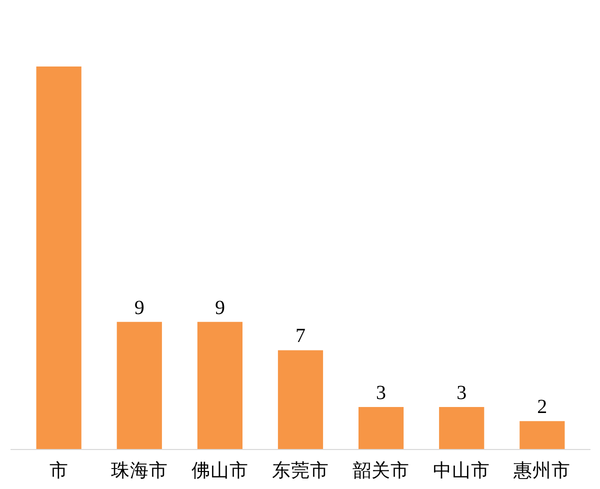 The height and width of the screenshot is (489, 600). What do you see at coordinates (300, 471) in the screenshot?
I see `x-tick-label: 东莞市` at bounding box center [300, 471].